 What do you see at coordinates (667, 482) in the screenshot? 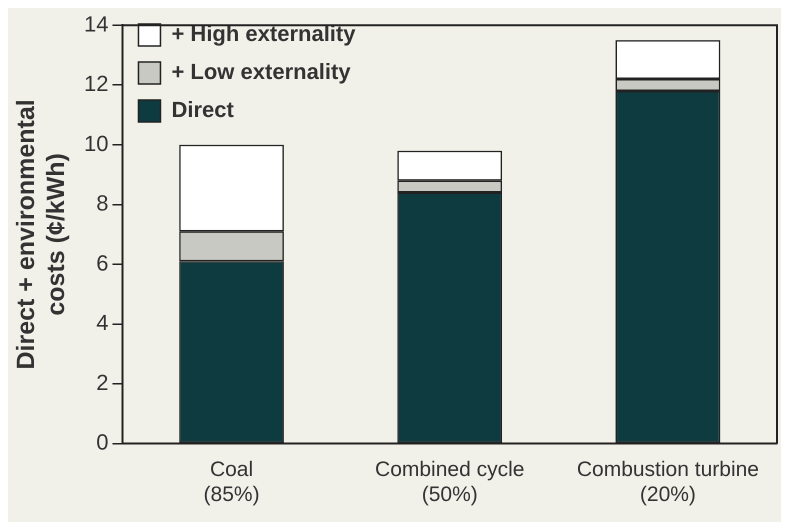
I see `x-tick-label: Combustion turbine (20%)` at bounding box center [667, 482].